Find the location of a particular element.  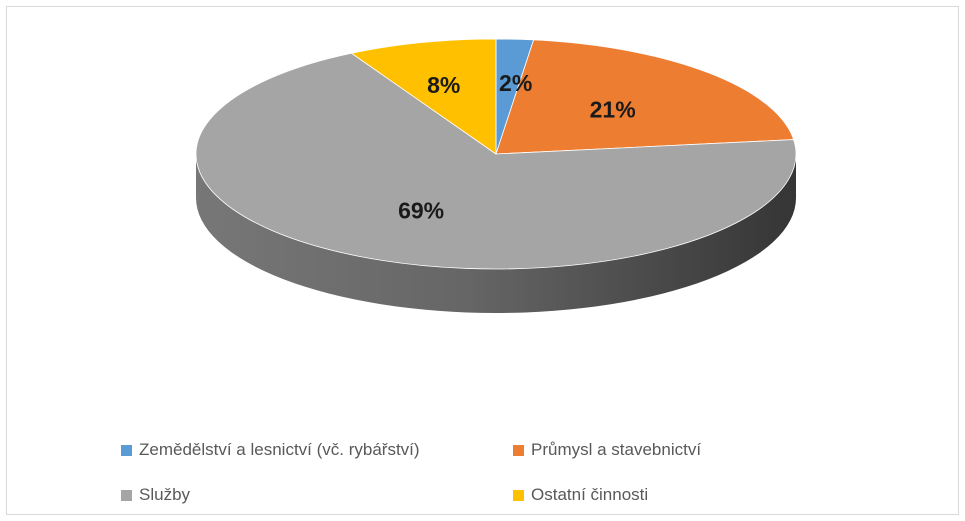

legend-swatch-agriculture is located at coordinates (126, 450).